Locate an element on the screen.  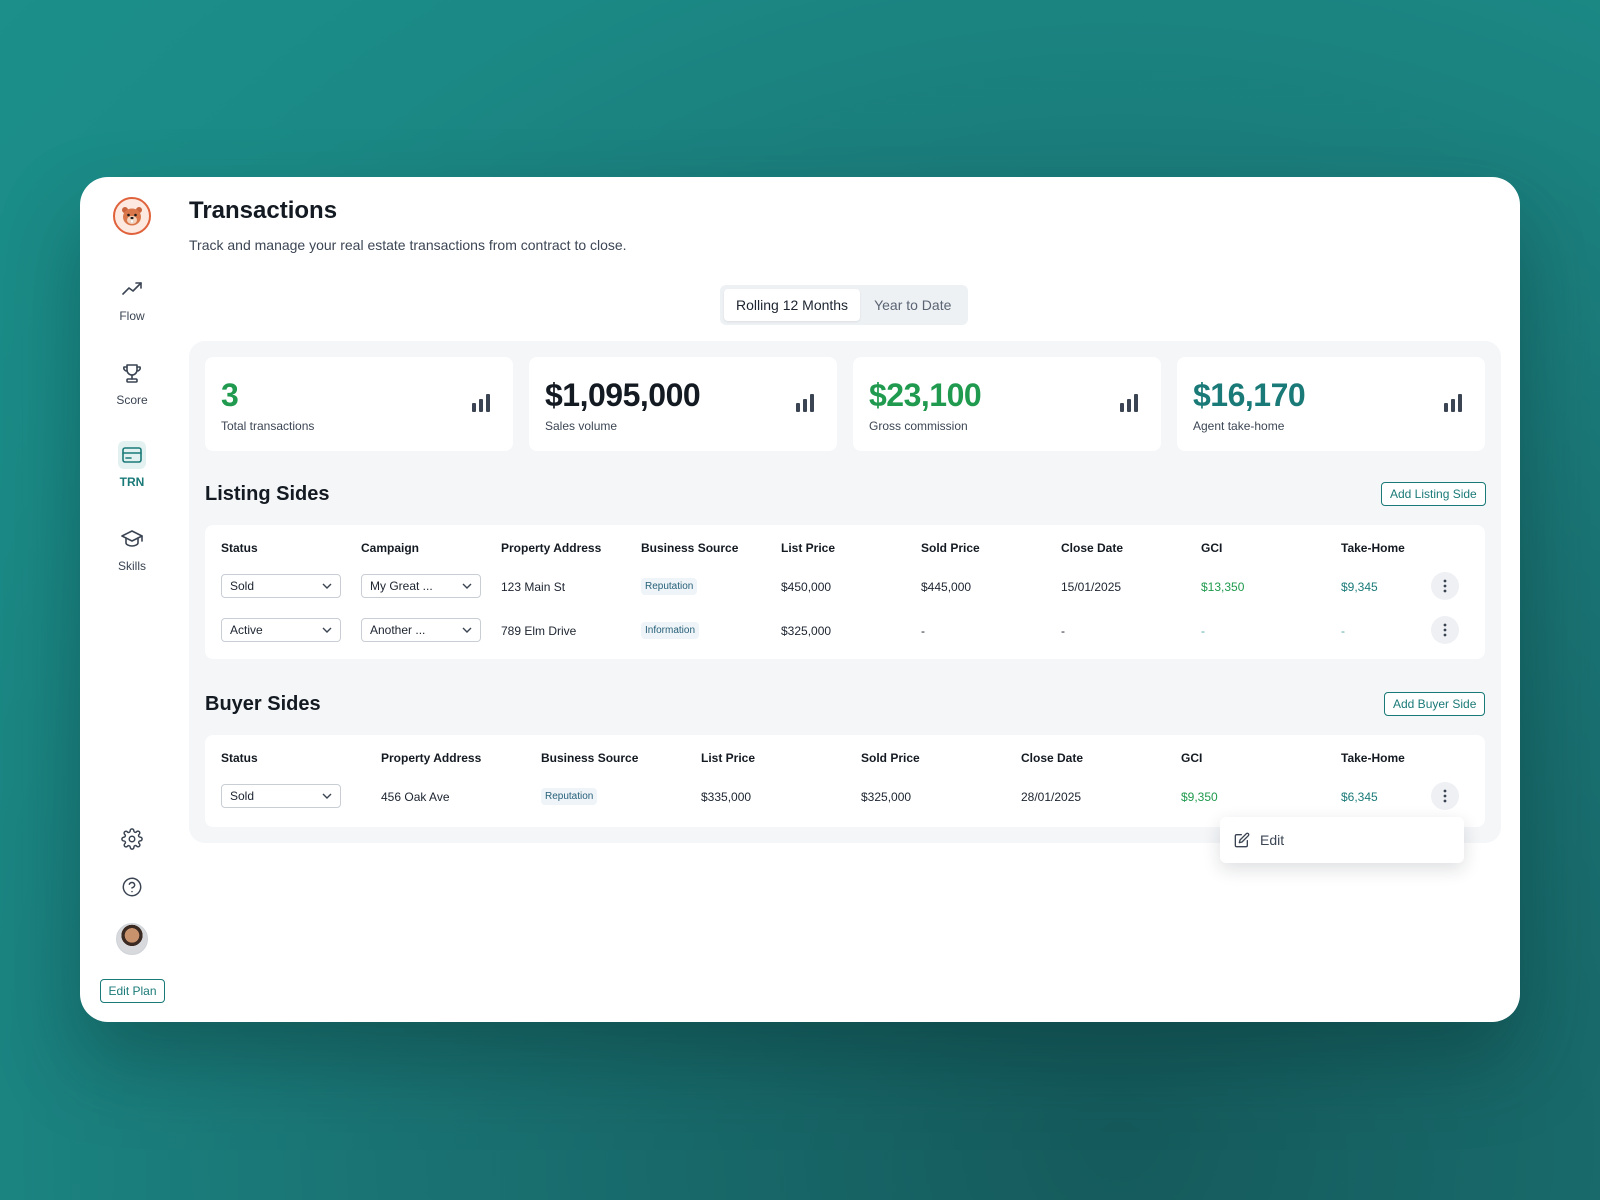
list-price: $335,000 is located at coordinates (726, 797).